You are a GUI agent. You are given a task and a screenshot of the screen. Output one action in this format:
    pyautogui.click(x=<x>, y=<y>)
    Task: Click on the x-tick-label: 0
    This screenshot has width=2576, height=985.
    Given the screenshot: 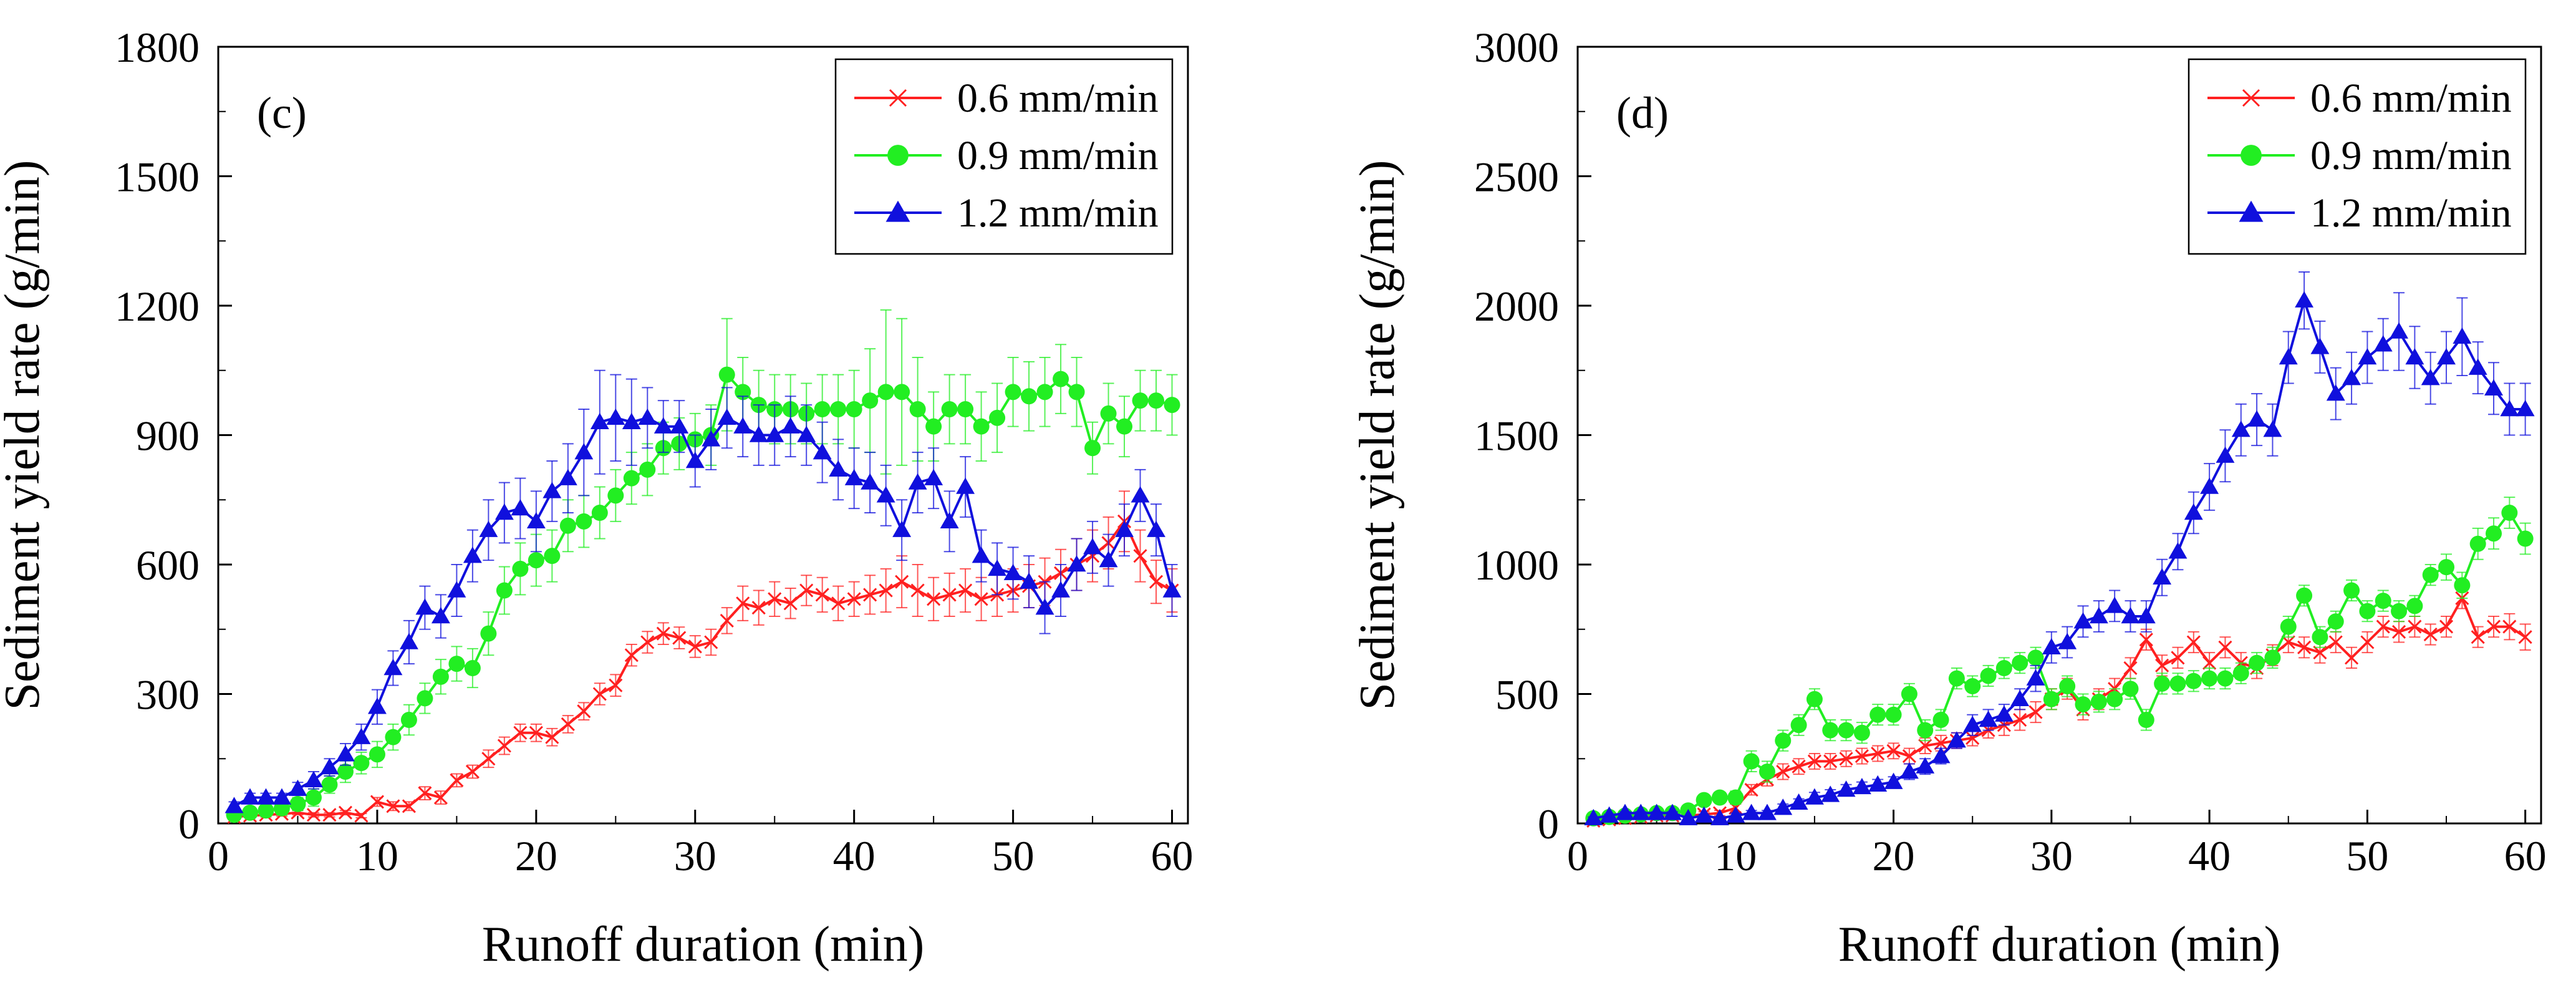 What is the action you would take?
    pyautogui.click(x=218, y=856)
    